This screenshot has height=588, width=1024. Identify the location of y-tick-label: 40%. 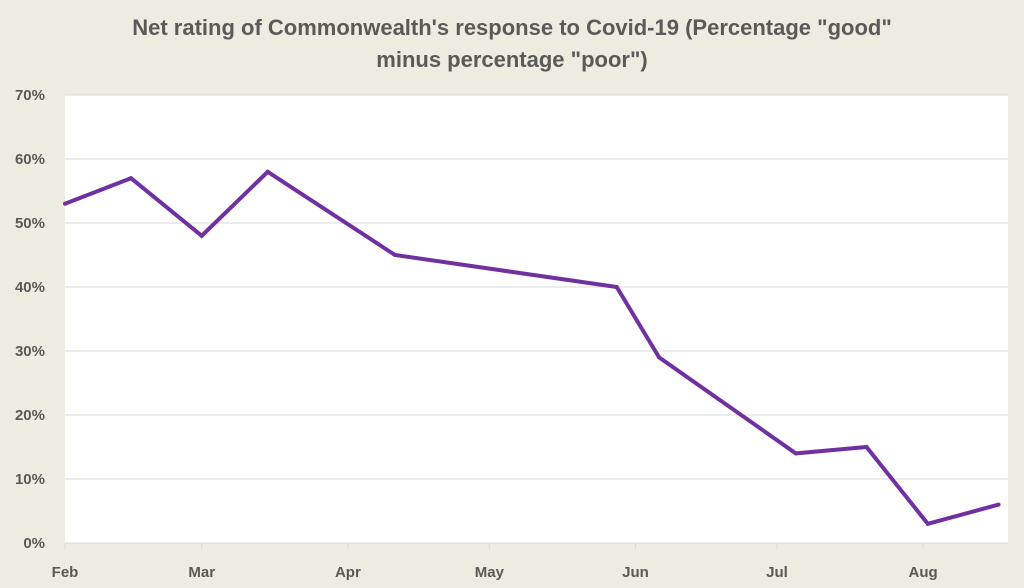
(30, 287).